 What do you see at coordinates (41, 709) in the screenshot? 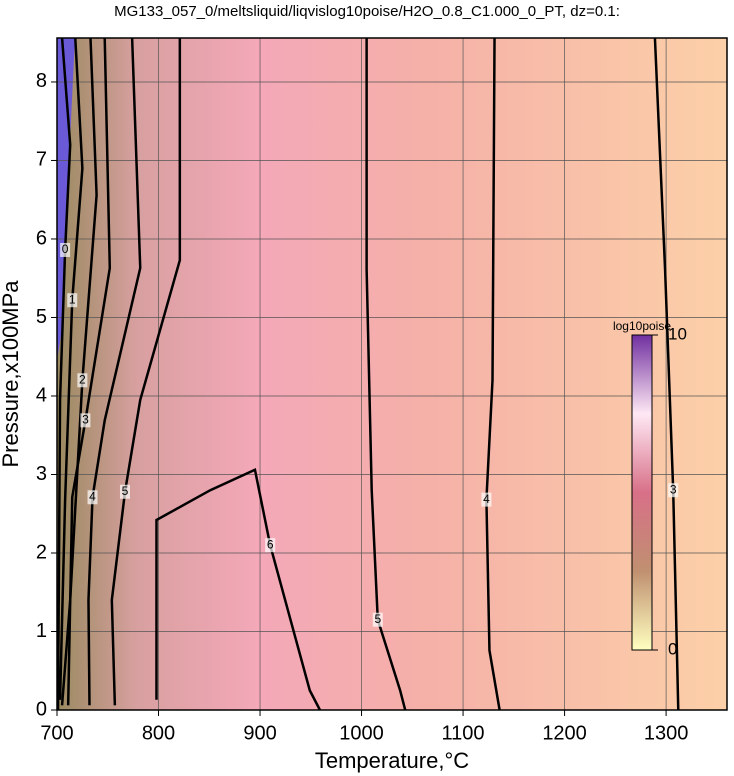
I see `y-tick-label: 0` at bounding box center [41, 709].